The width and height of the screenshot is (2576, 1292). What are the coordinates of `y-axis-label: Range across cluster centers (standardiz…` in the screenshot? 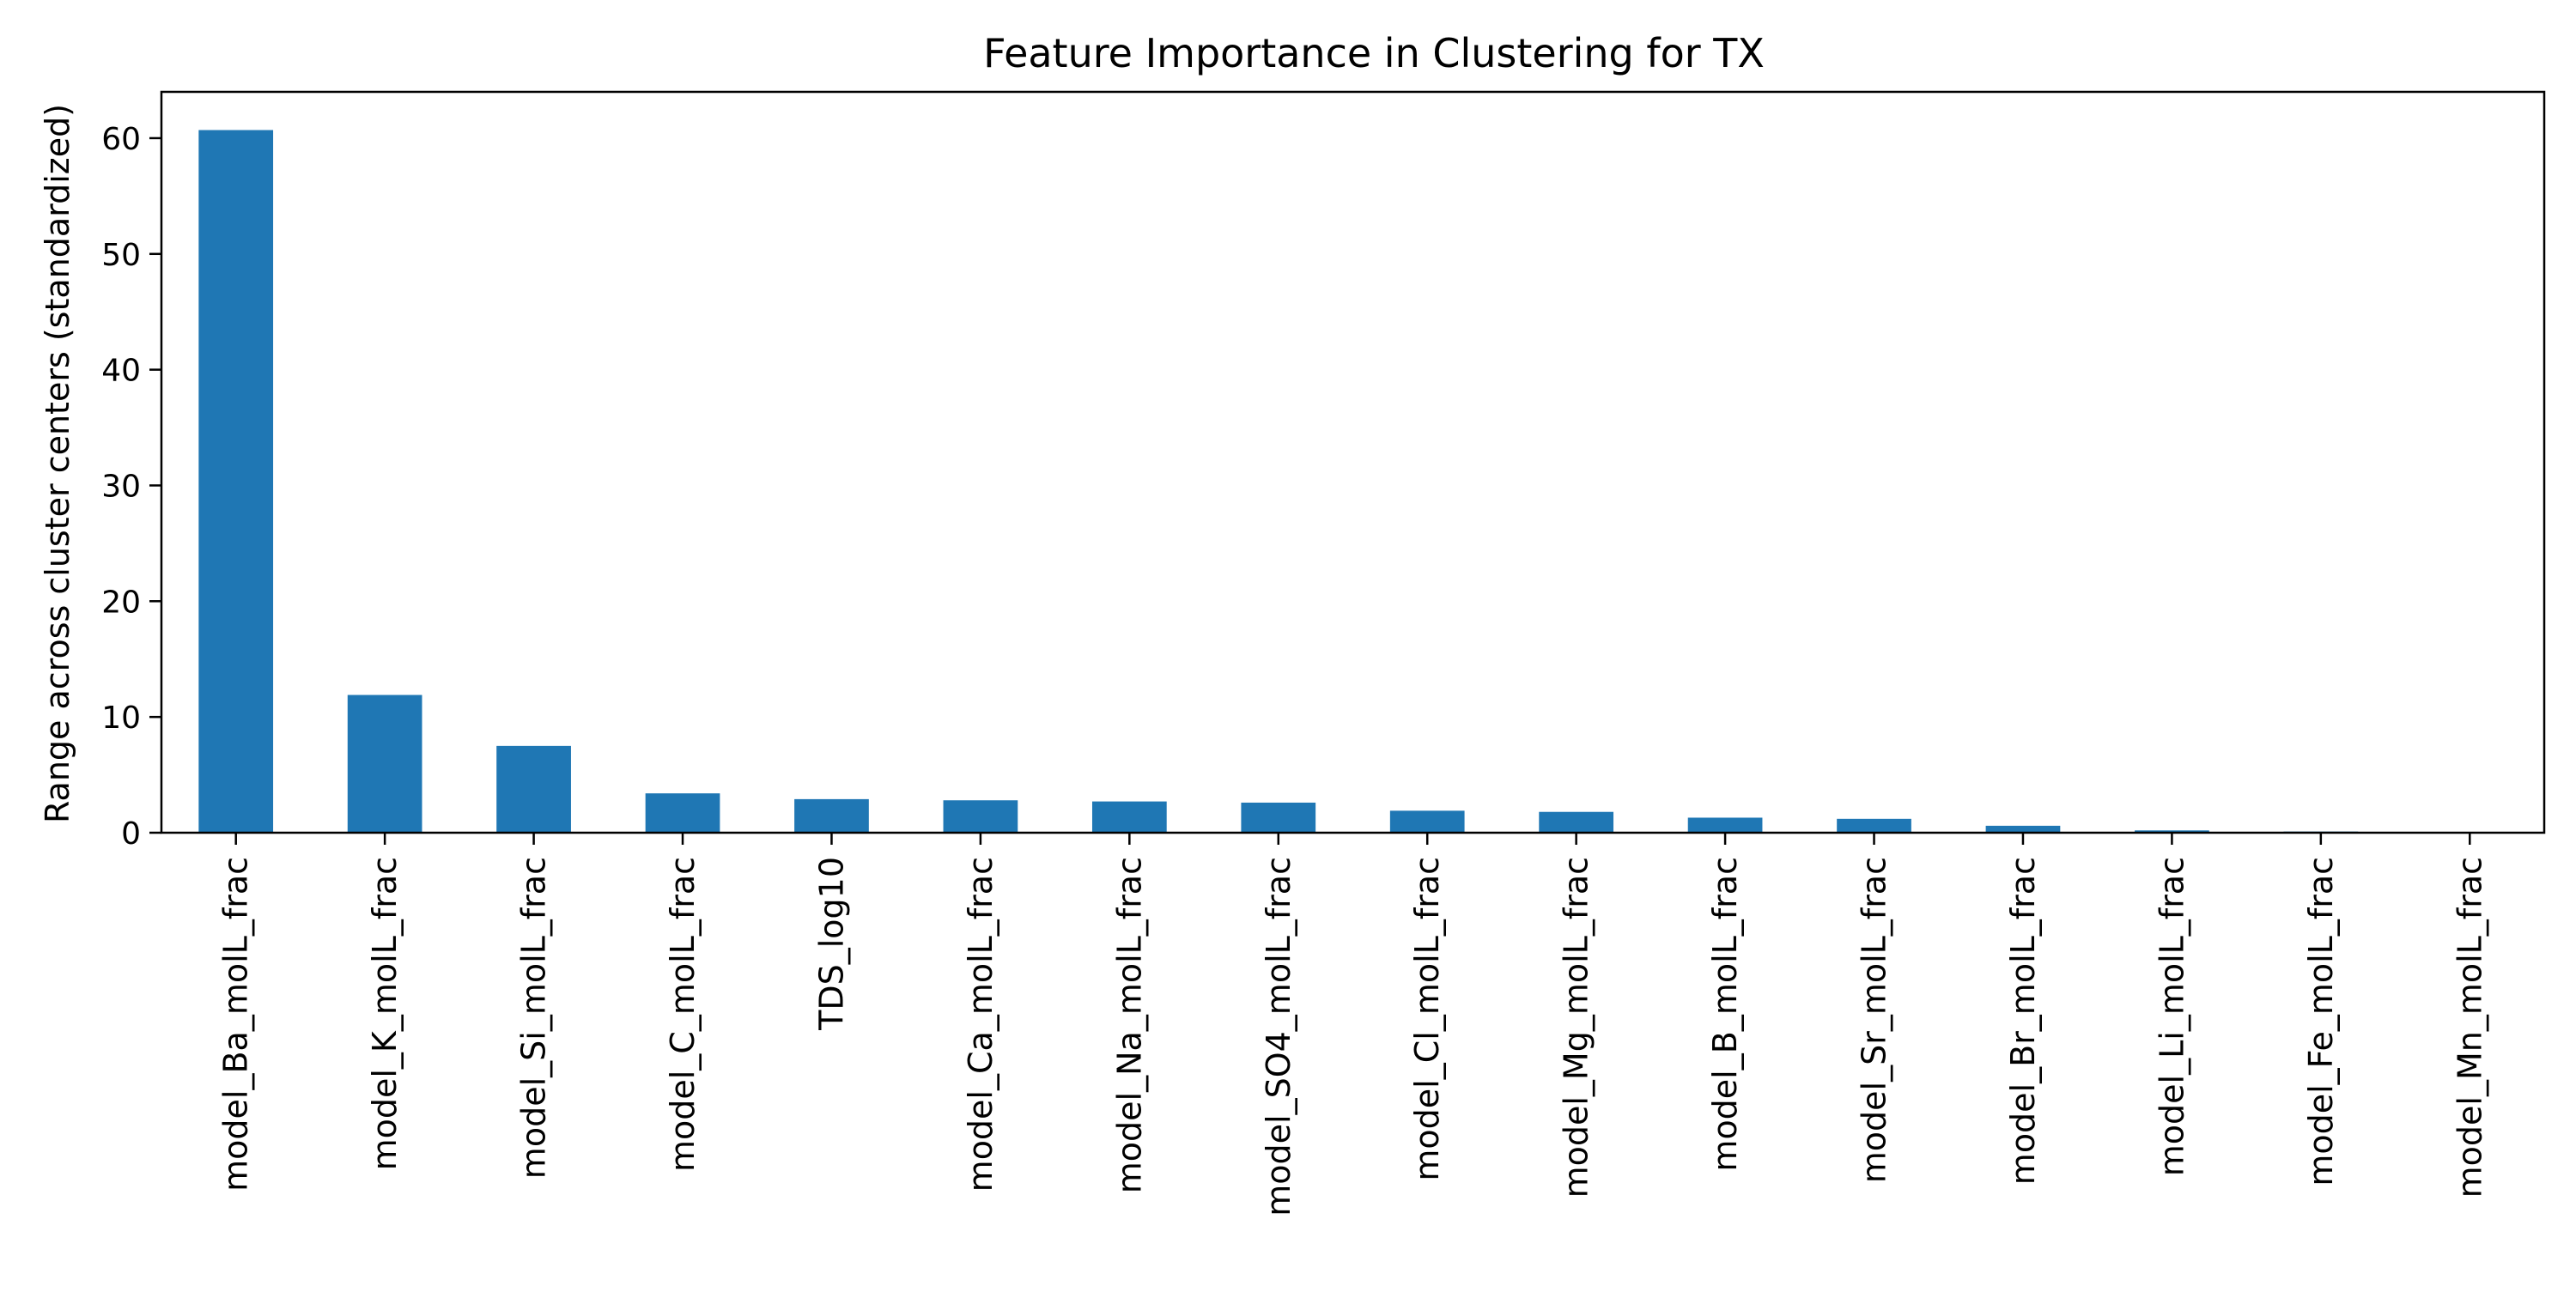 It's located at (58, 463).